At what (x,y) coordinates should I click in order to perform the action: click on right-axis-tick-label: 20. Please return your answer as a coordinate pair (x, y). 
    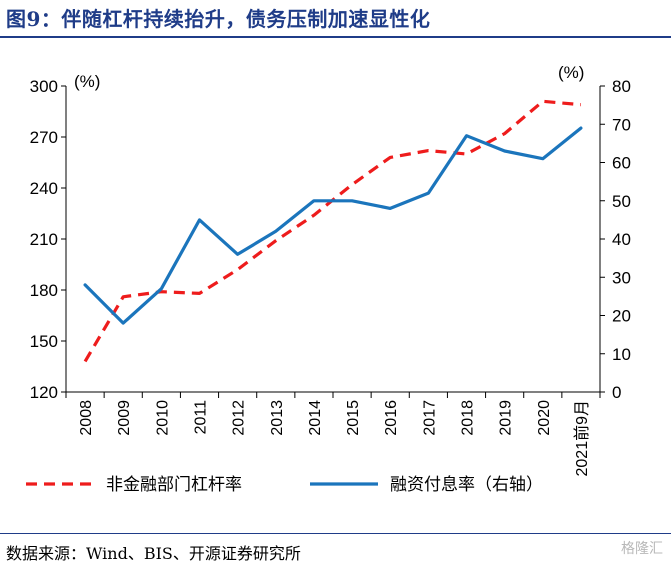
    Looking at the image, I should click on (621, 316).